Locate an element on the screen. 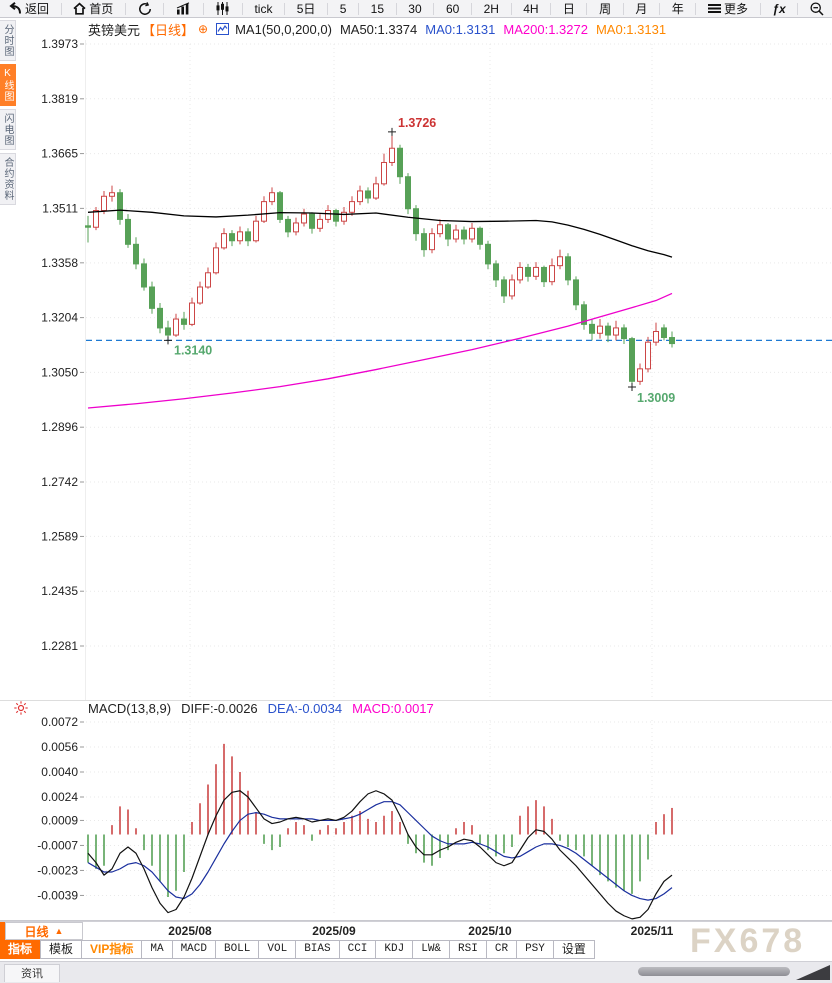  home-icon is located at coordinates (79, 8).